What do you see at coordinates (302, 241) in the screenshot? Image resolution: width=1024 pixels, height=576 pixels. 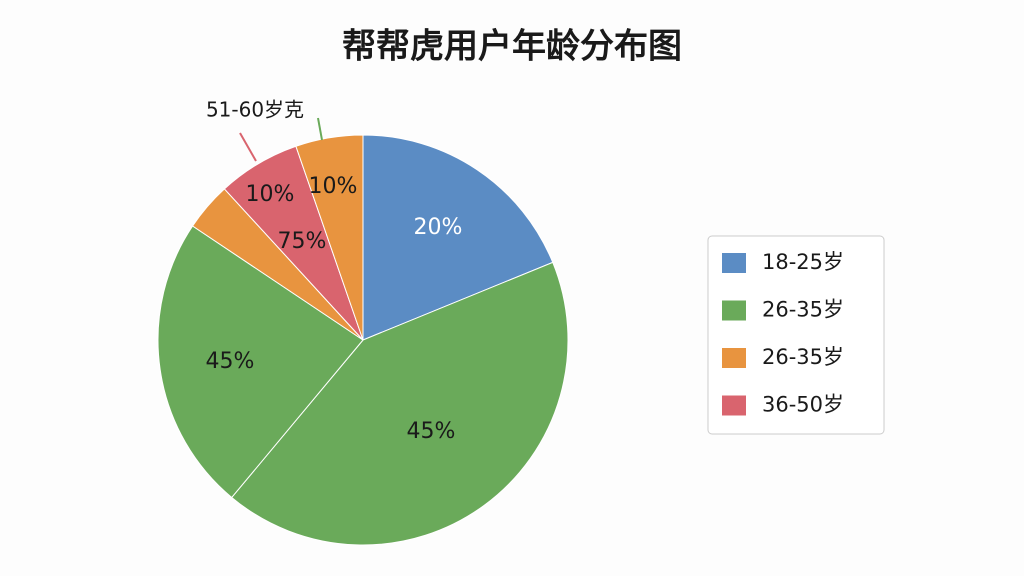 I see `data-label: 75%` at bounding box center [302, 241].